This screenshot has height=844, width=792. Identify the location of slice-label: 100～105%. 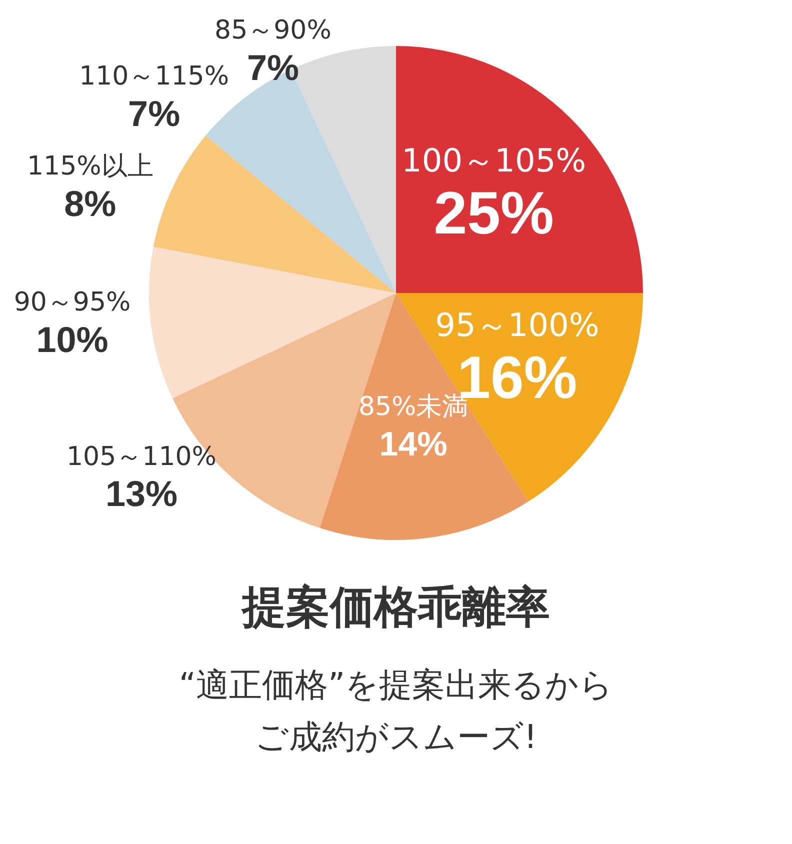
(494, 161).